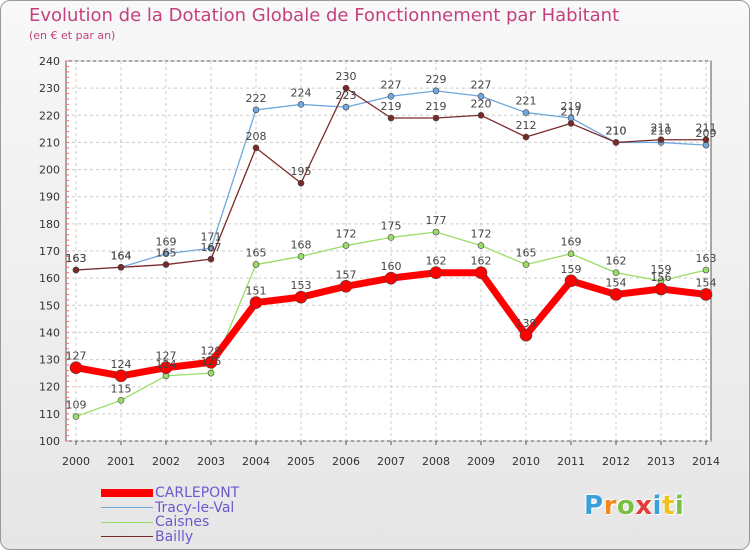  I want to click on y-tick-label: 100, so click(49, 441).